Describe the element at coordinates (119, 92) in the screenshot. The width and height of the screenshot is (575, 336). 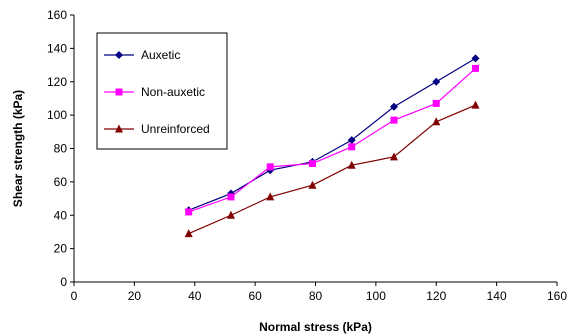
I see `legend-marker-non-auxetic` at that location.